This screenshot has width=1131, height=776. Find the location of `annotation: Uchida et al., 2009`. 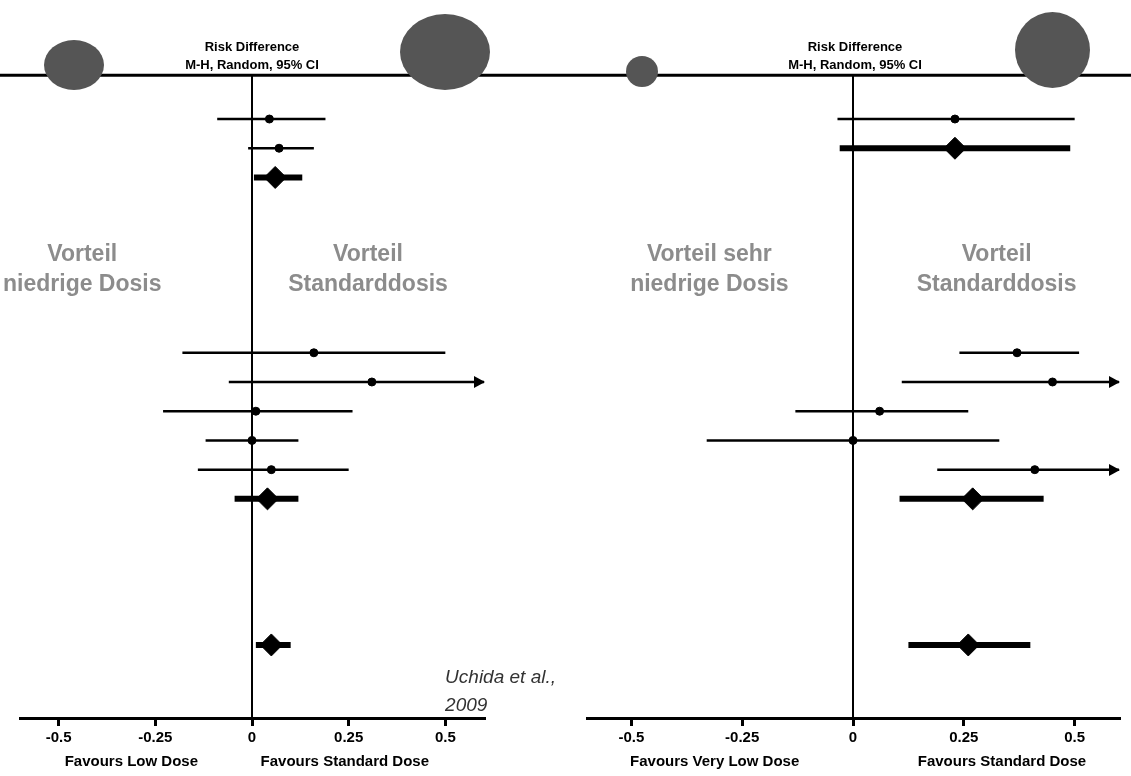

annotation: Uchida et al., 2009 is located at coordinates (500, 691).